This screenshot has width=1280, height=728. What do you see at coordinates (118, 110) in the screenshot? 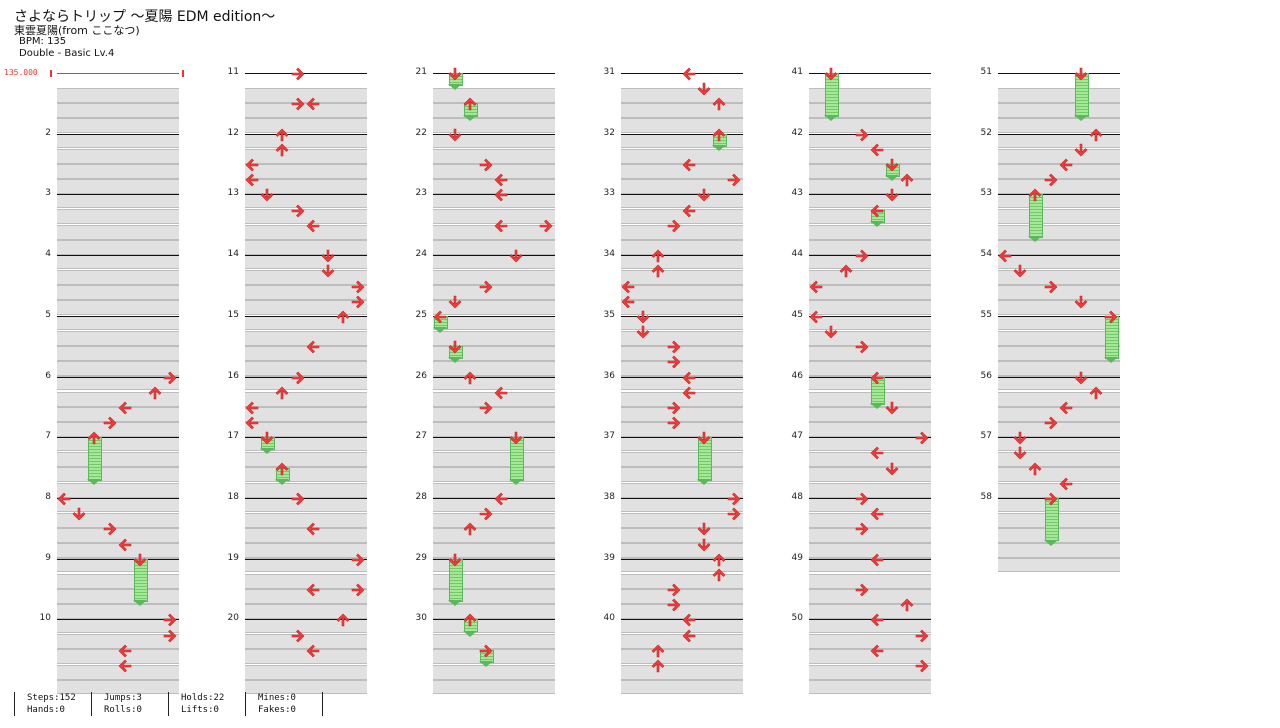
I see `measure-block` at bounding box center [118, 110].